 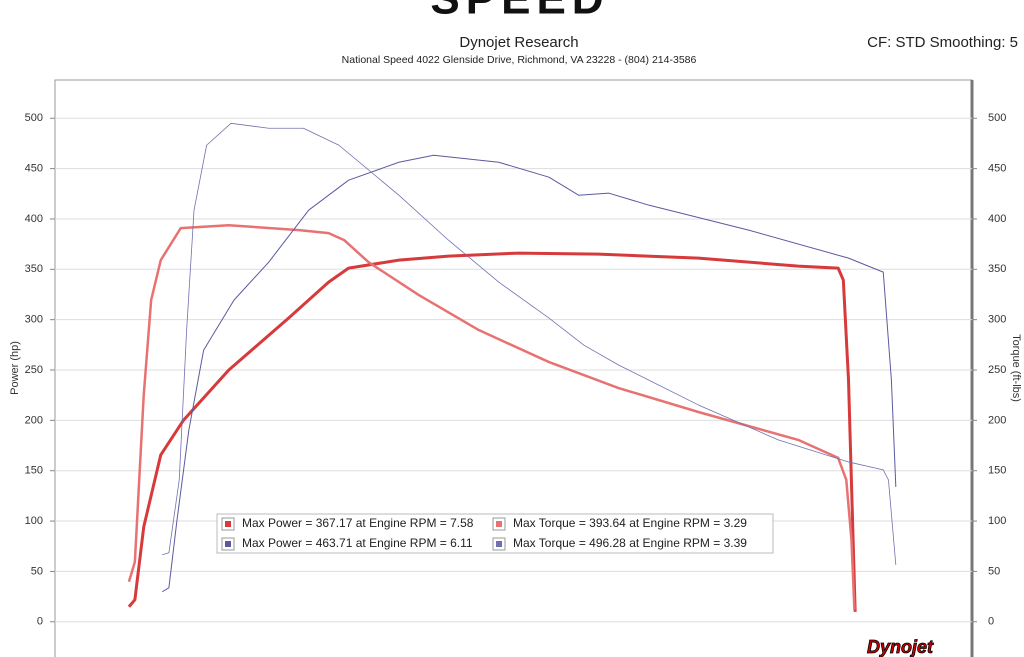 What do you see at coordinates (630, 543) in the screenshot?
I see `legend-label: Max Torque = 496.28 at Engine RPM = 3.39` at bounding box center [630, 543].